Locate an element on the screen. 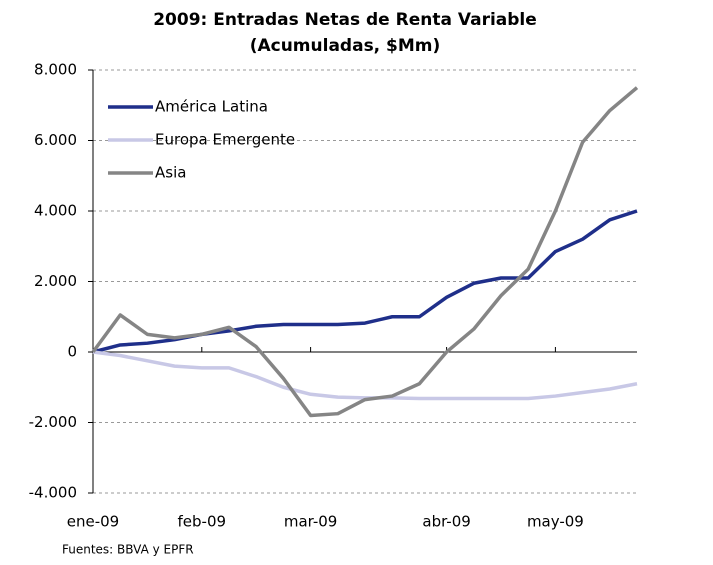 The width and height of the screenshot is (713, 565). chart-subtitle: (Acumuladas, $Mm) is located at coordinates (345, 46).